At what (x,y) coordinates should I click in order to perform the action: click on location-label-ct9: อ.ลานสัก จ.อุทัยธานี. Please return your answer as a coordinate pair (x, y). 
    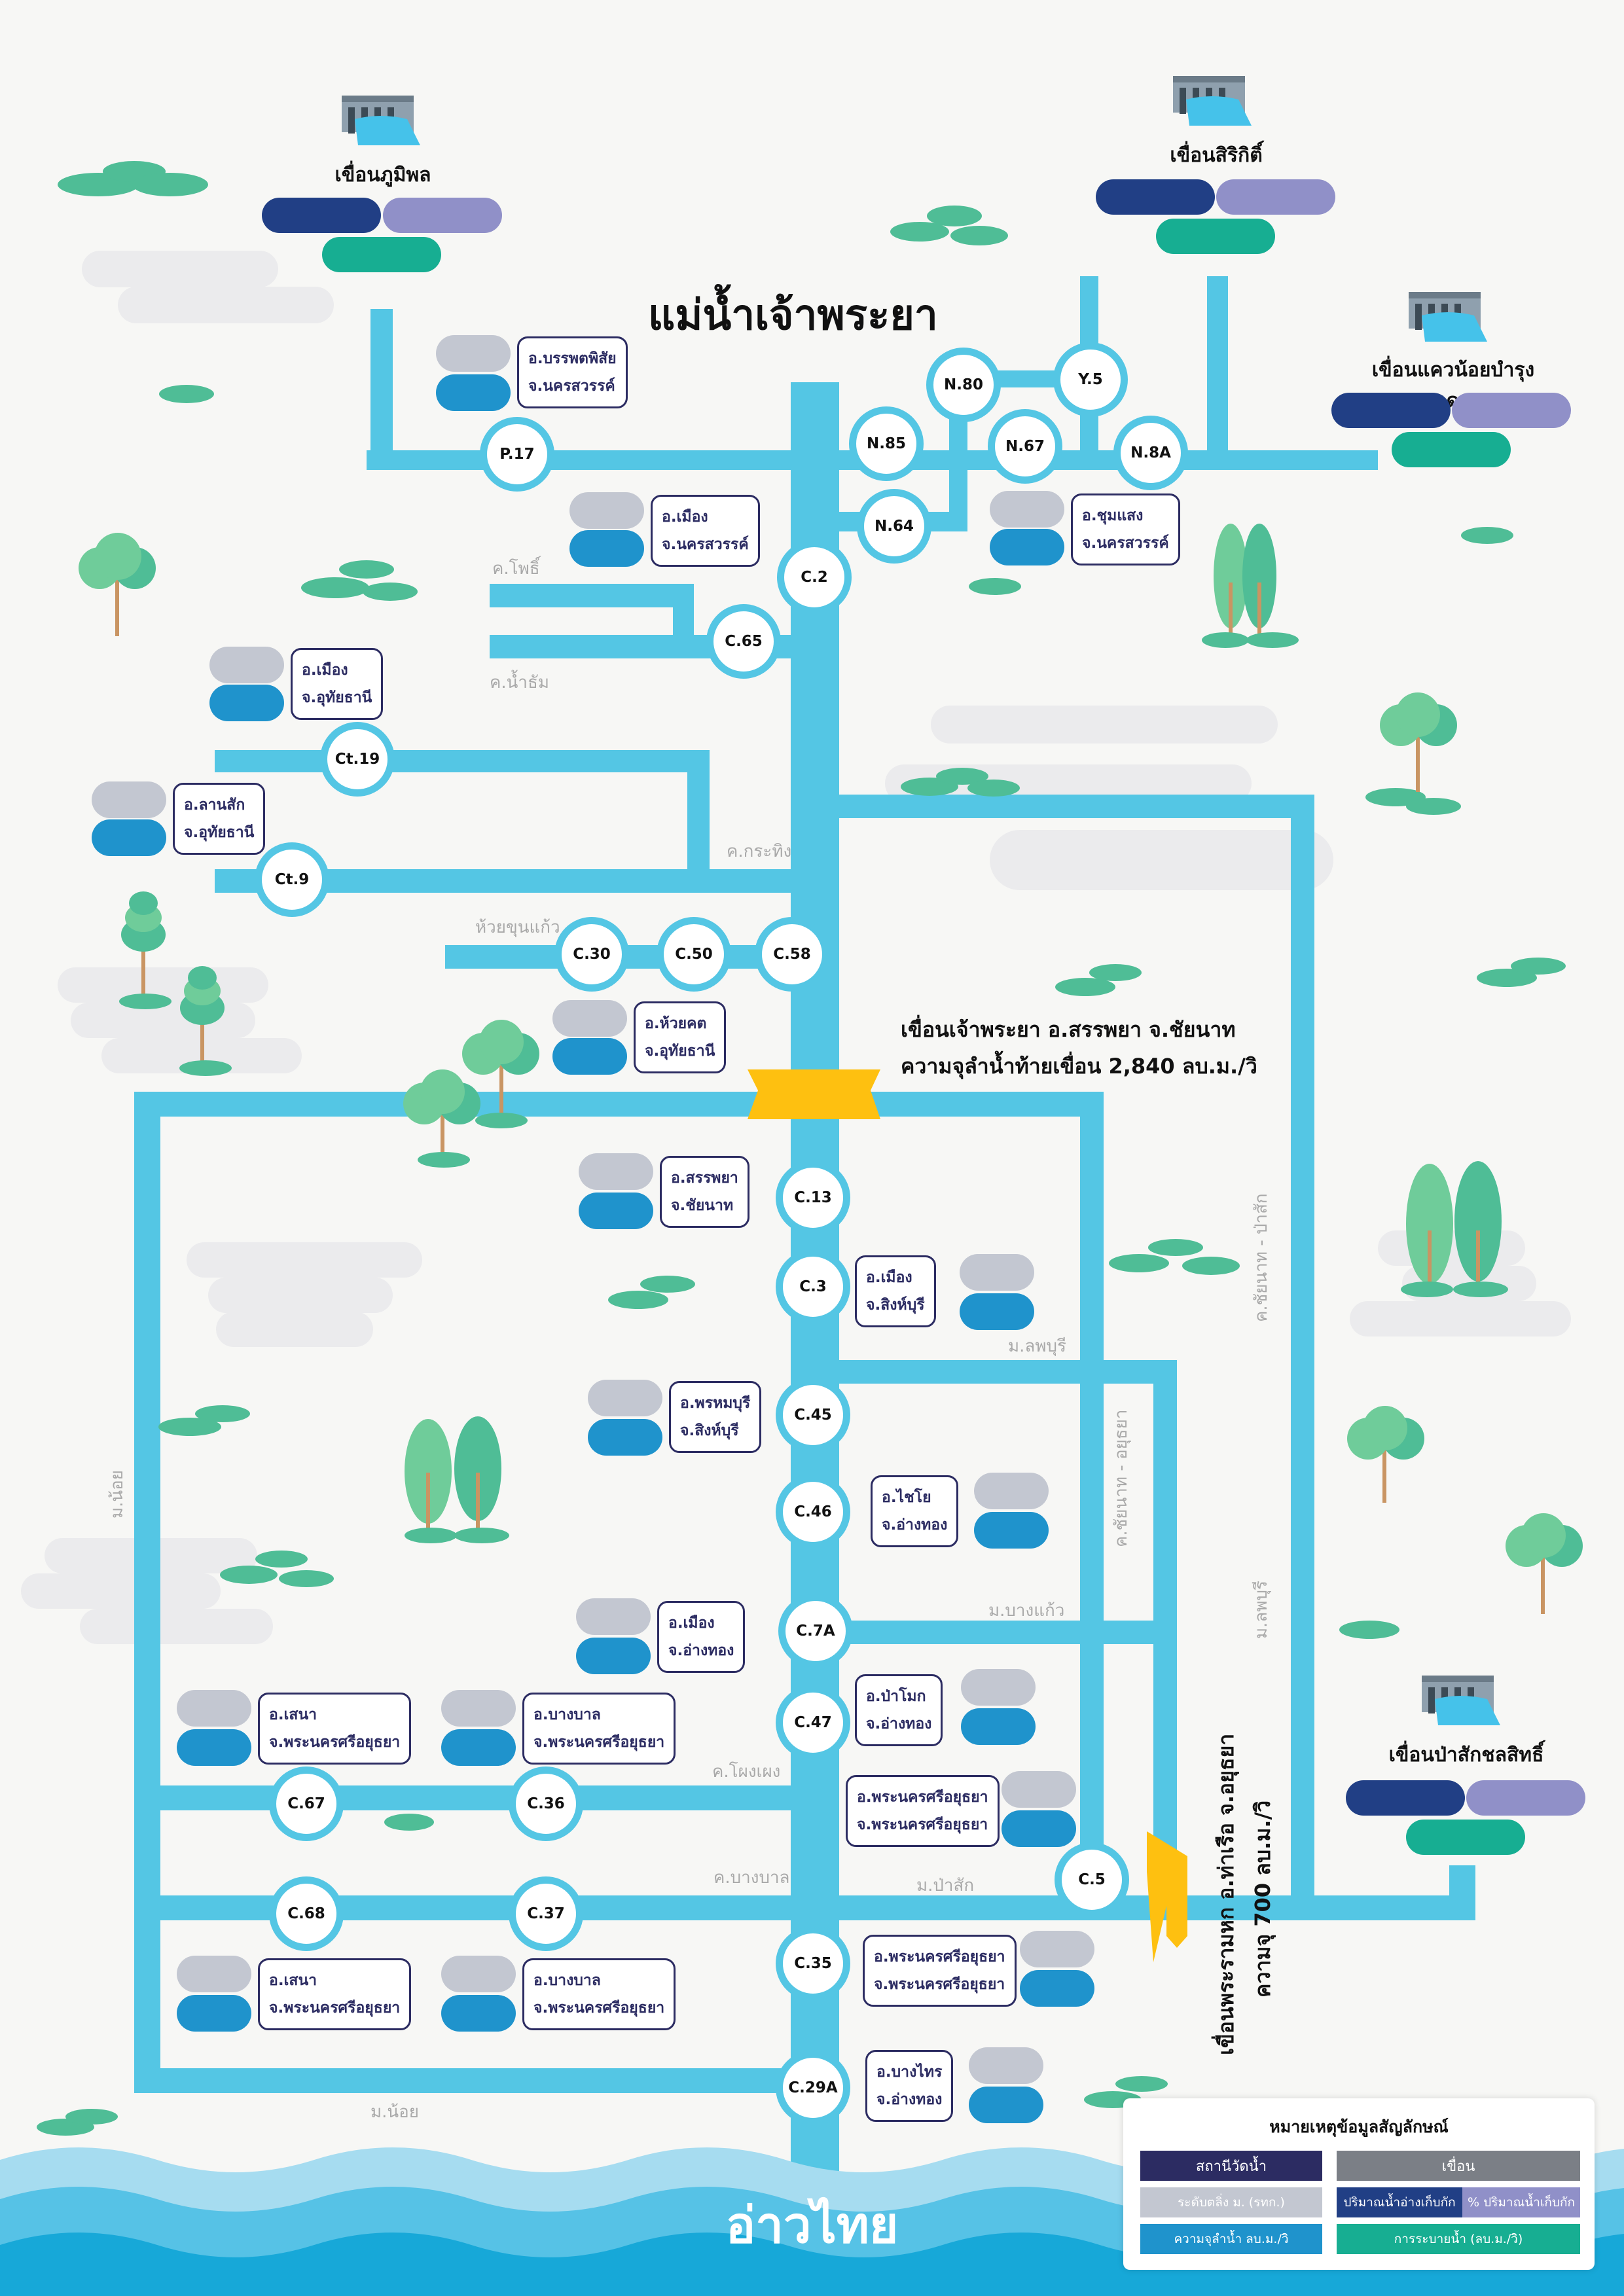
    Looking at the image, I should click on (219, 819).